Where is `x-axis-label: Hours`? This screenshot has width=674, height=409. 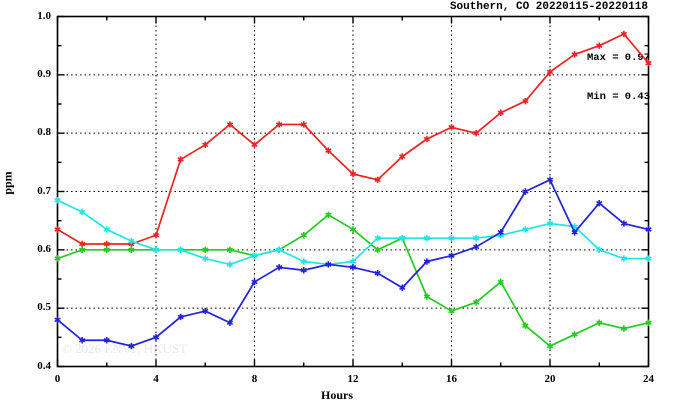 x-axis-label: Hours is located at coordinates (336, 395).